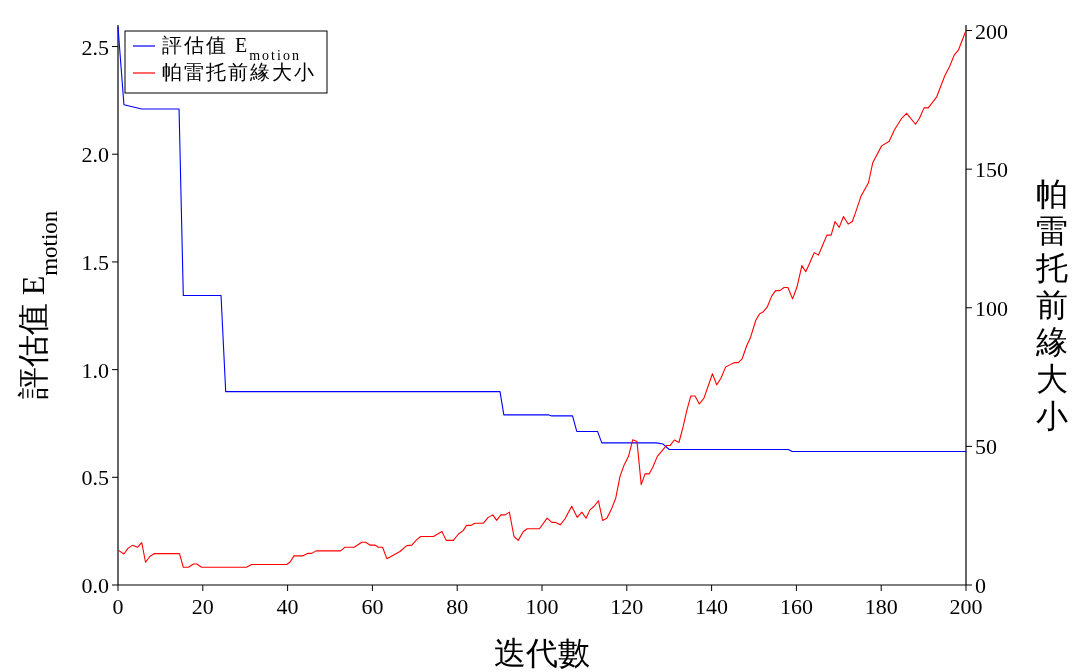  What do you see at coordinates (231, 48) in the screenshot?
I see `legend-label: 評估值 E$_{motion}$` at bounding box center [231, 48].